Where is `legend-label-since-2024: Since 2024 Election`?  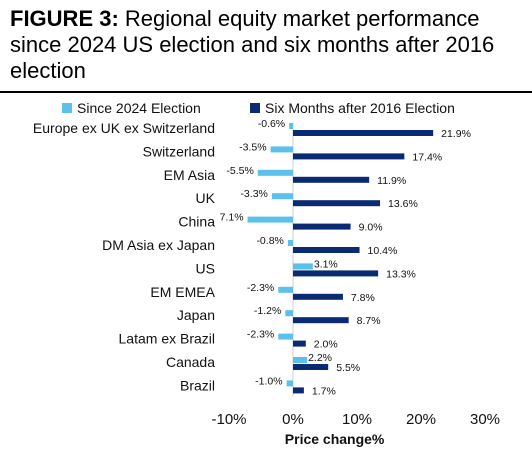
legend-label-since-2024: Since 2024 Election is located at coordinates (139, 108).